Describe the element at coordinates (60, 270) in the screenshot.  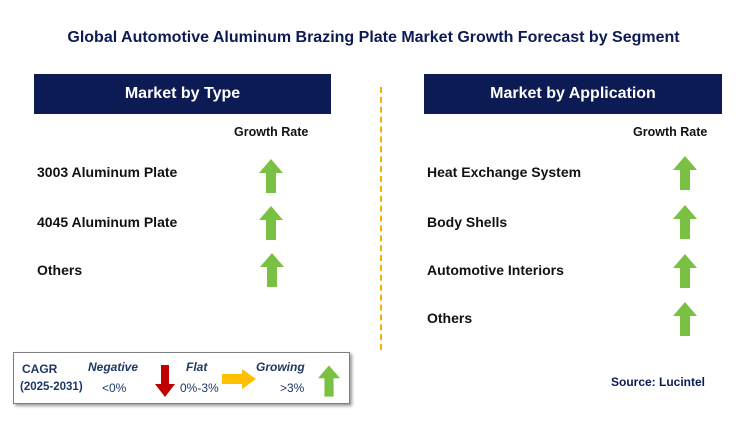
I see `type-item-others: Others` at that location.